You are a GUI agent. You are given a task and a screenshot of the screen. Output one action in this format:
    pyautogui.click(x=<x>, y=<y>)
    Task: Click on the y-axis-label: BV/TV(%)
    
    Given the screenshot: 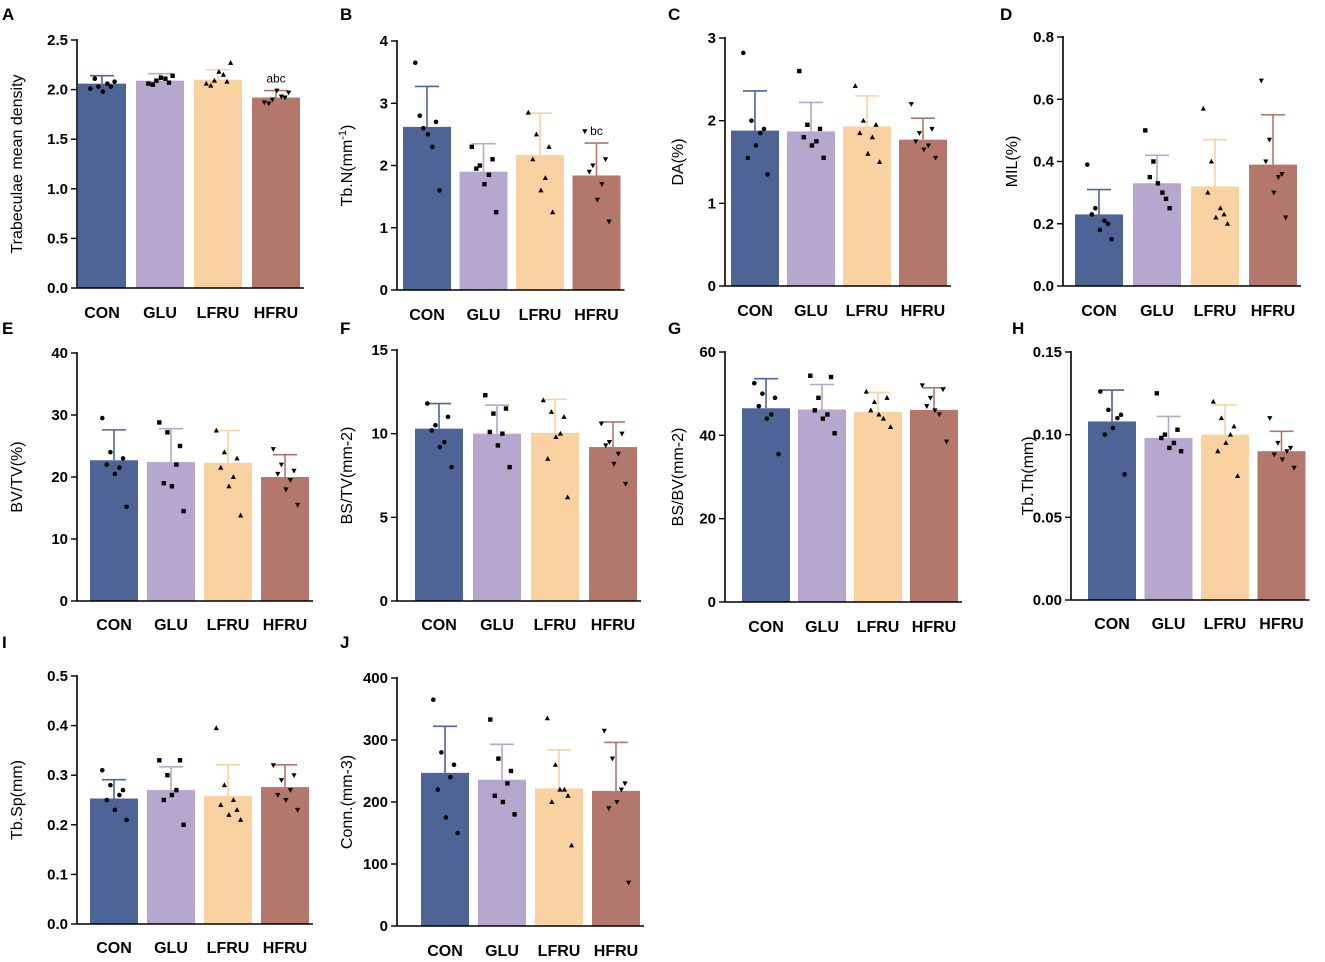 What is the action you would take?
    pyautogui.click(x=17, y=476)
    